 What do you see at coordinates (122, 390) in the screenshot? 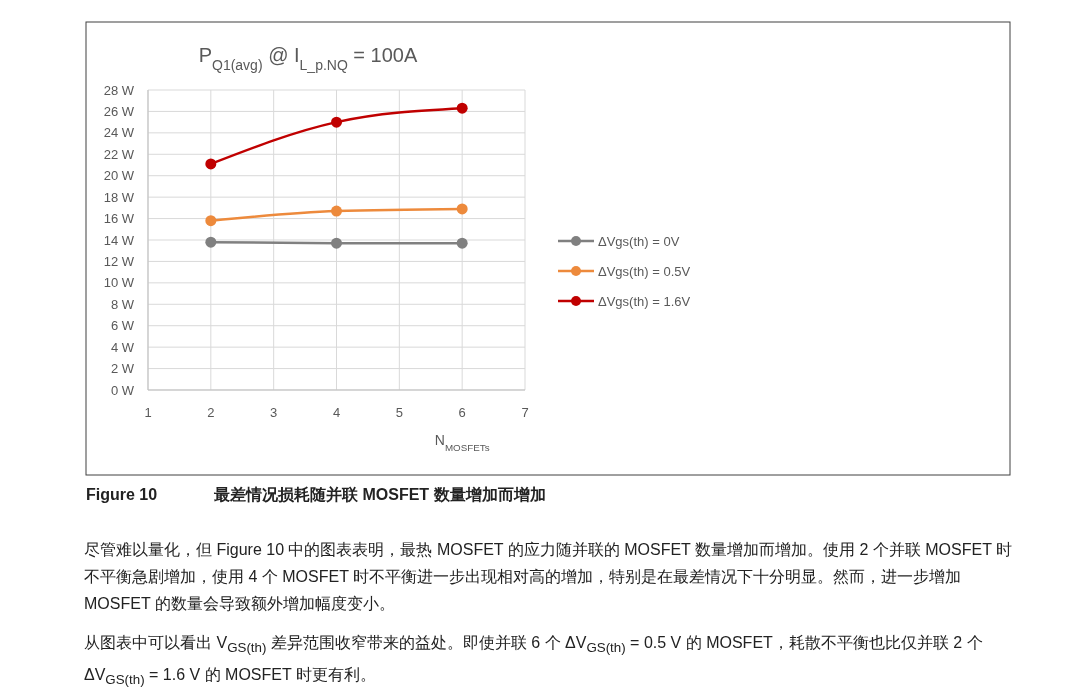
I see `y-tick-label: 0 W` at bounding box center [122, 390].